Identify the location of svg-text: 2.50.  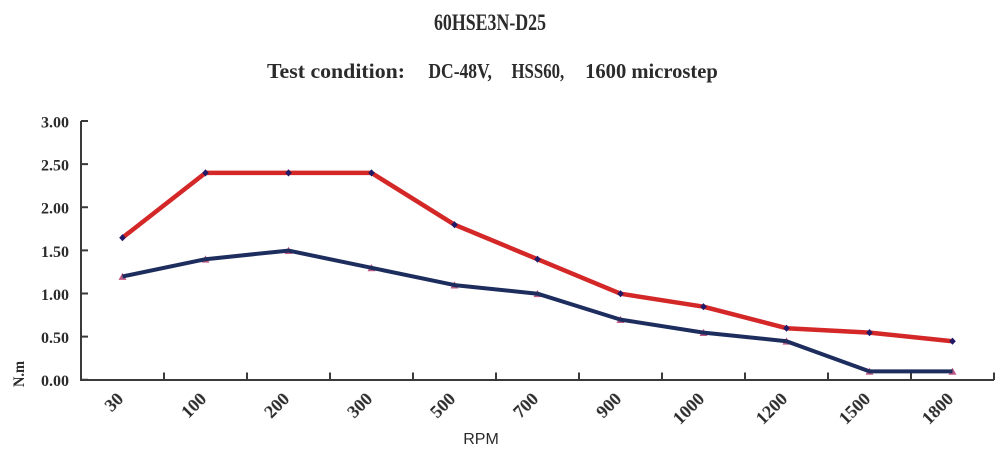
(55, 166).